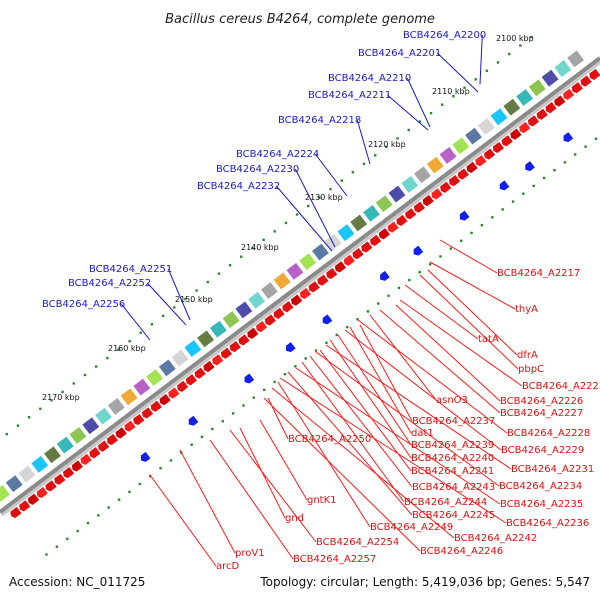  I want to click on blue-gene-label: BCB4264_A2252, so click(109, 283).